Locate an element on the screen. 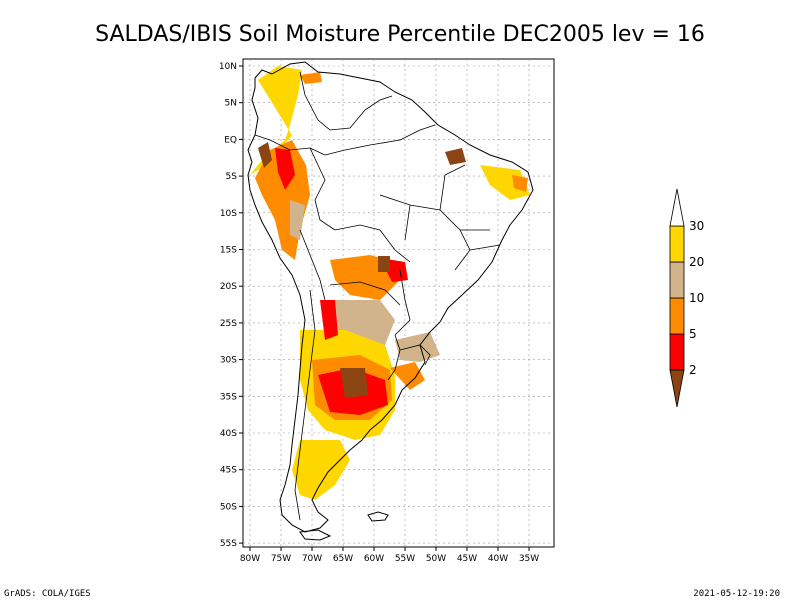 The height and width of the screenshot is (600, 800). data-patch-venezuela is located at coordinates (311, 78).